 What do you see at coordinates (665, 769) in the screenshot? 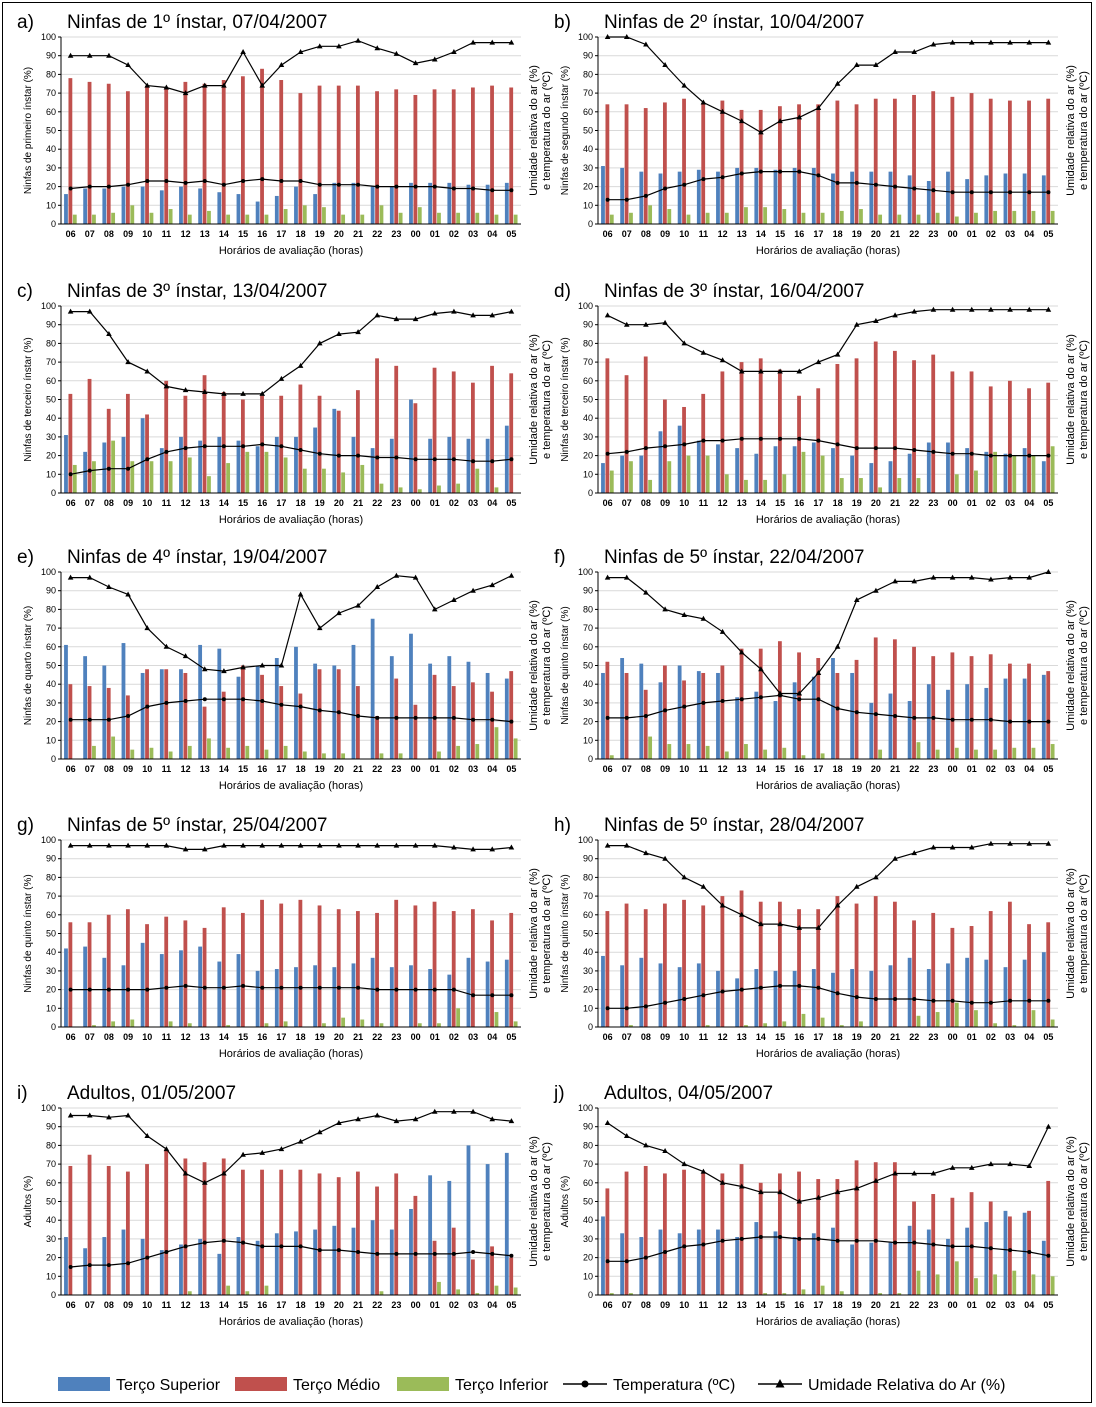
I see `x-tick-label: 09` at bounding box center [665, 769].